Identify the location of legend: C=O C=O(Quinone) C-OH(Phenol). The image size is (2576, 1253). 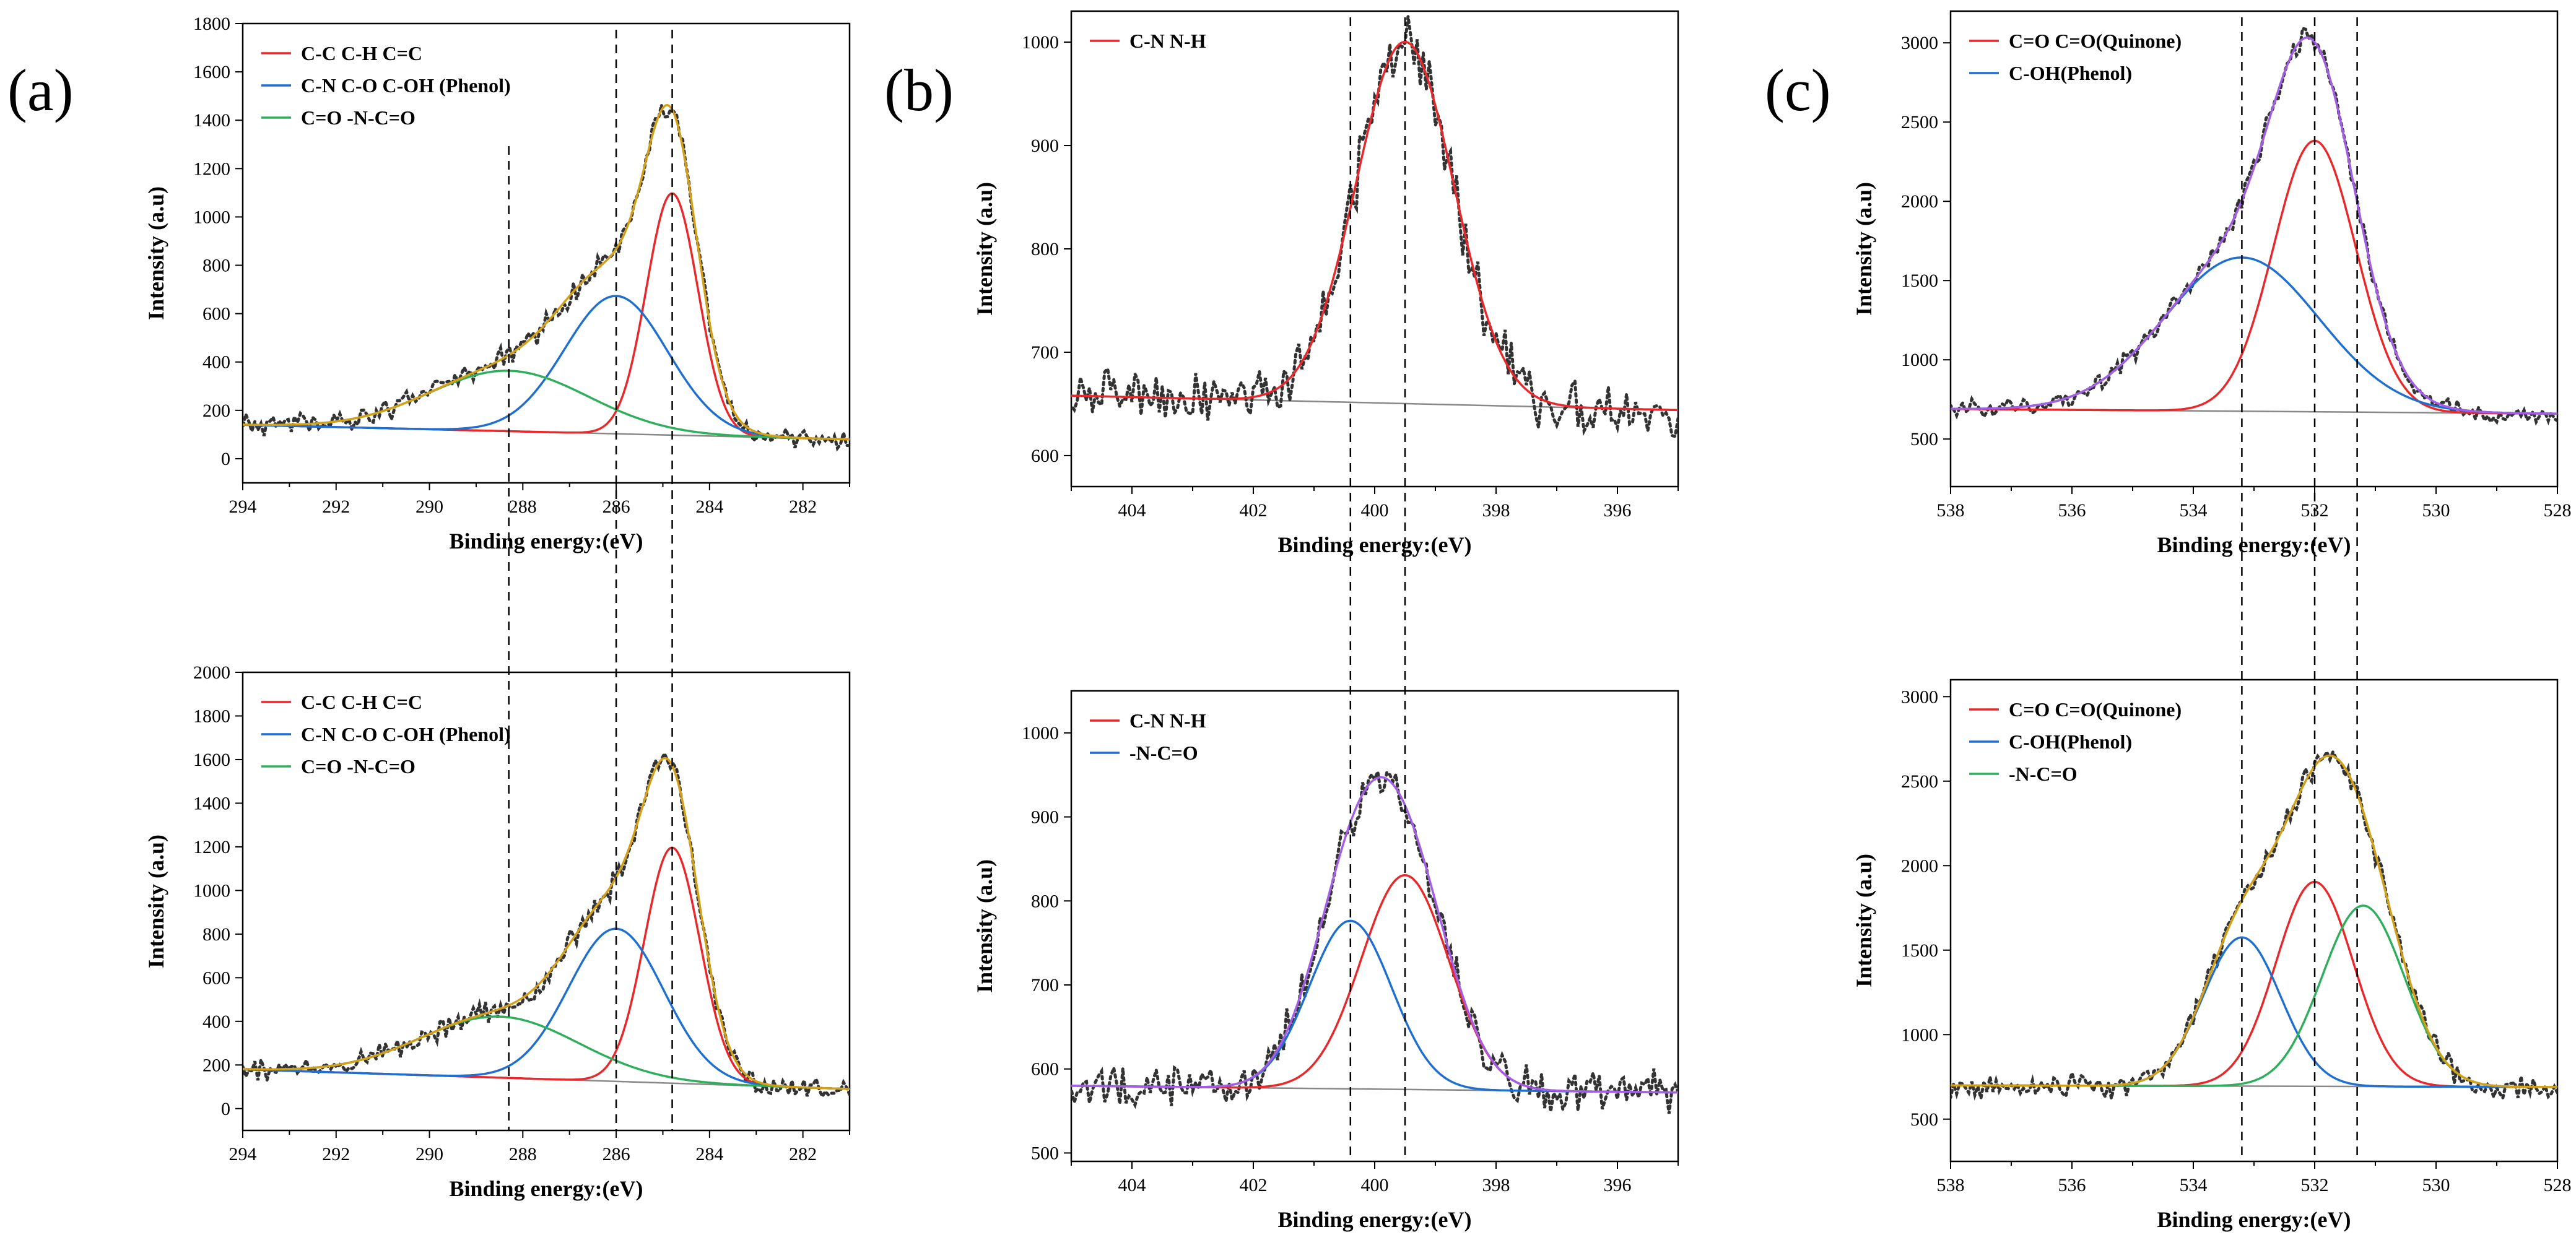
(2075, 57).